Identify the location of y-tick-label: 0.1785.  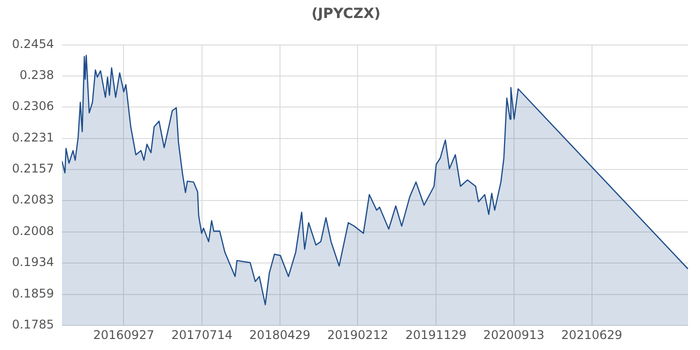
(33, 325).